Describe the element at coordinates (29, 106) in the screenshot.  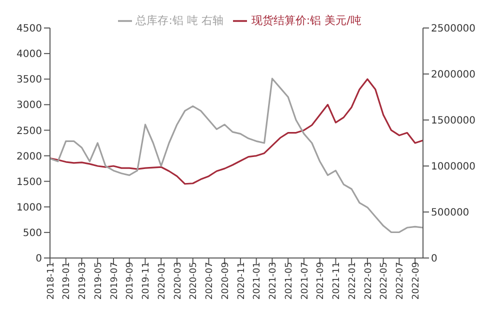
I see `y-tick-label: 3000` at that location.